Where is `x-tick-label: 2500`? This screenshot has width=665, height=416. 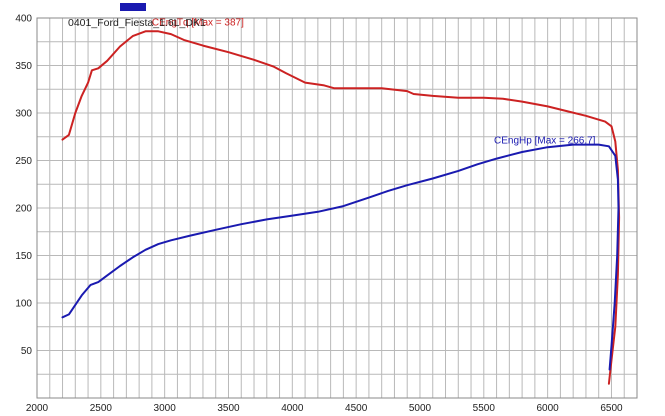 x-tick-label: 2500 is located at coordinates (101, 408).